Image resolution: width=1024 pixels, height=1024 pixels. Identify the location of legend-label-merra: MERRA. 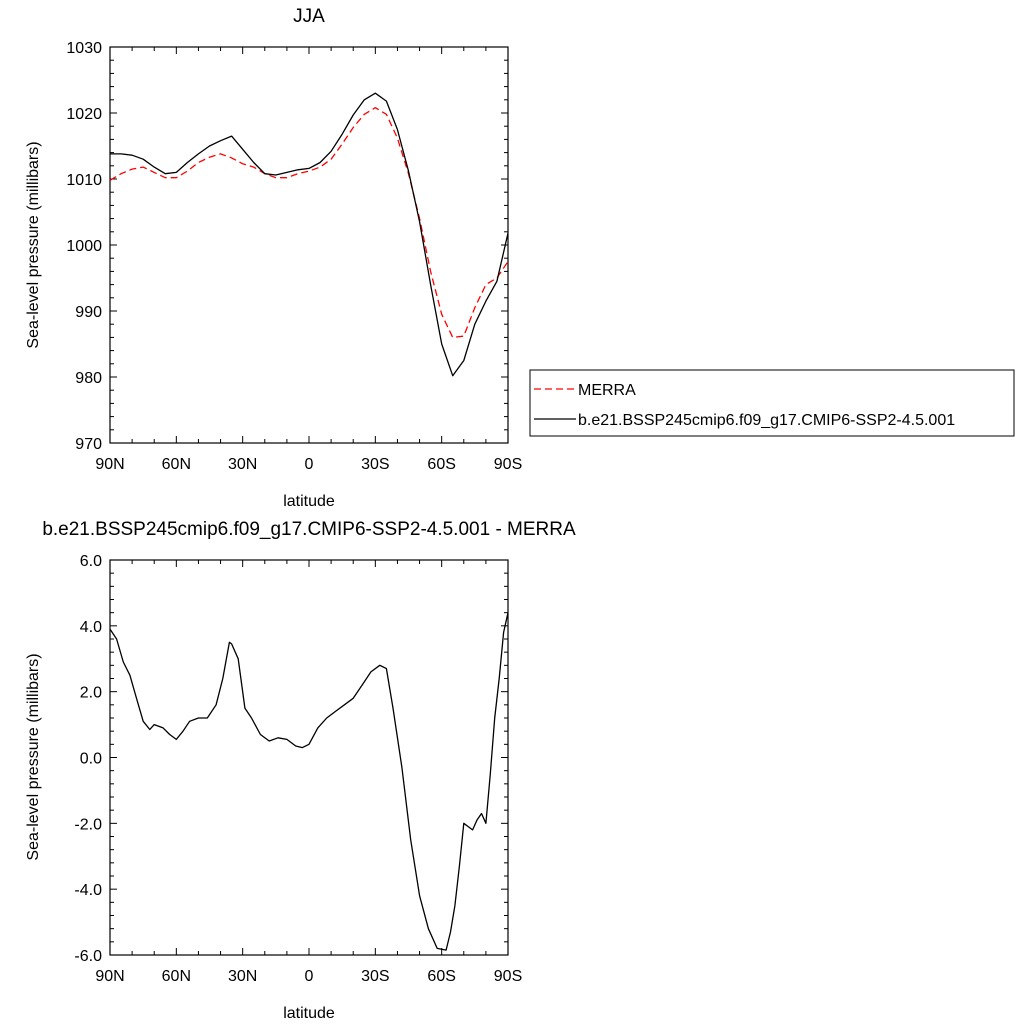
(607, 390).